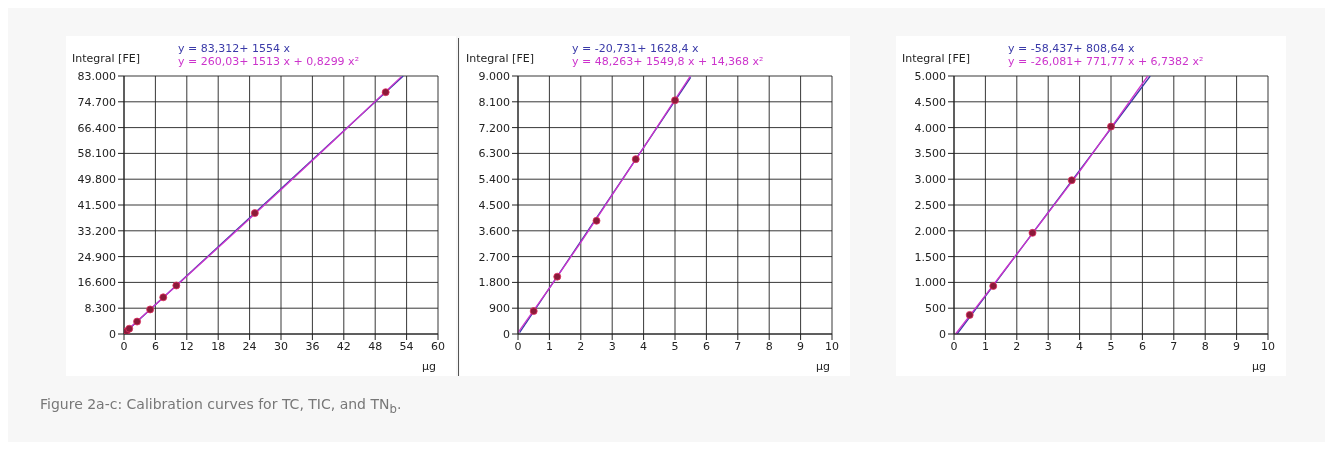 This screenshot has width=1333, height=450. Describe the element at coordinates (930, 76) in the screenshot. I see `y-tick-label: 5.000` at that location.